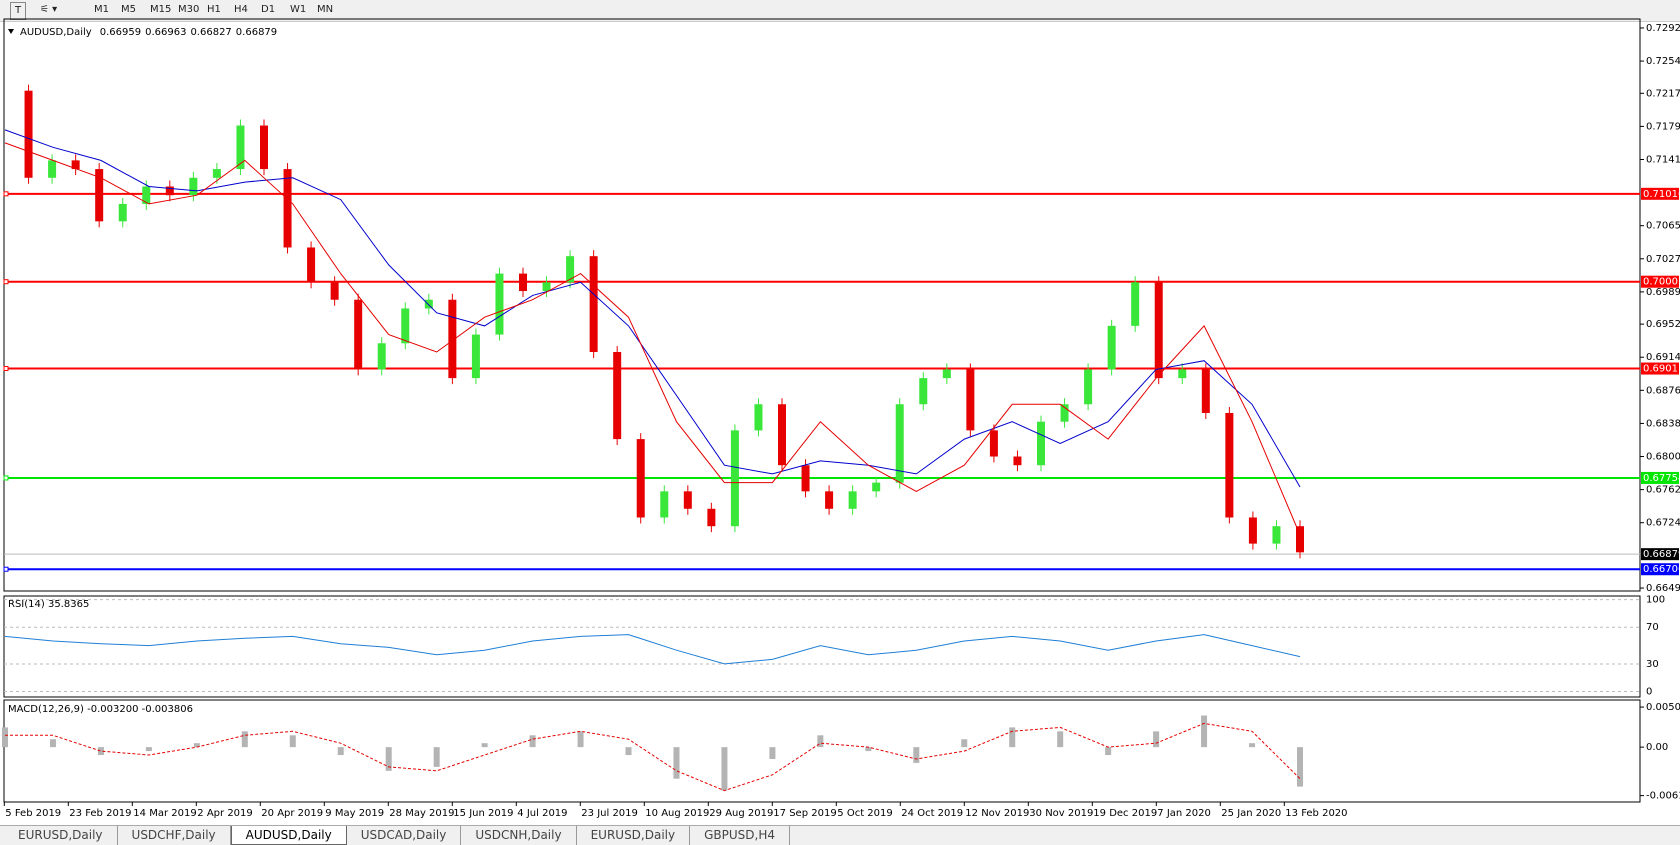 This screenshot has height=845, width=1680. What do you see at coordinates (740, 835) in the screenshot?
I see `chart-tab: GBPUSD,H4` at bounding box center [740, 835].